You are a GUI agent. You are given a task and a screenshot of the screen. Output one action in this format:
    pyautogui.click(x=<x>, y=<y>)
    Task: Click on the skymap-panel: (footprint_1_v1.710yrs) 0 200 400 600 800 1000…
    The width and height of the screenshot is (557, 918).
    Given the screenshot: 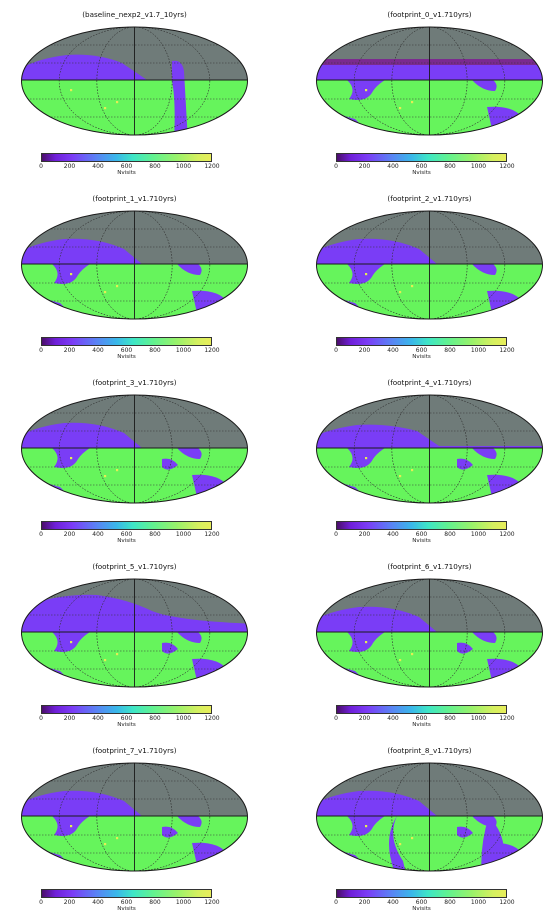 What is the action you would take?
    pyautogui.click(x=134, y=280)
    